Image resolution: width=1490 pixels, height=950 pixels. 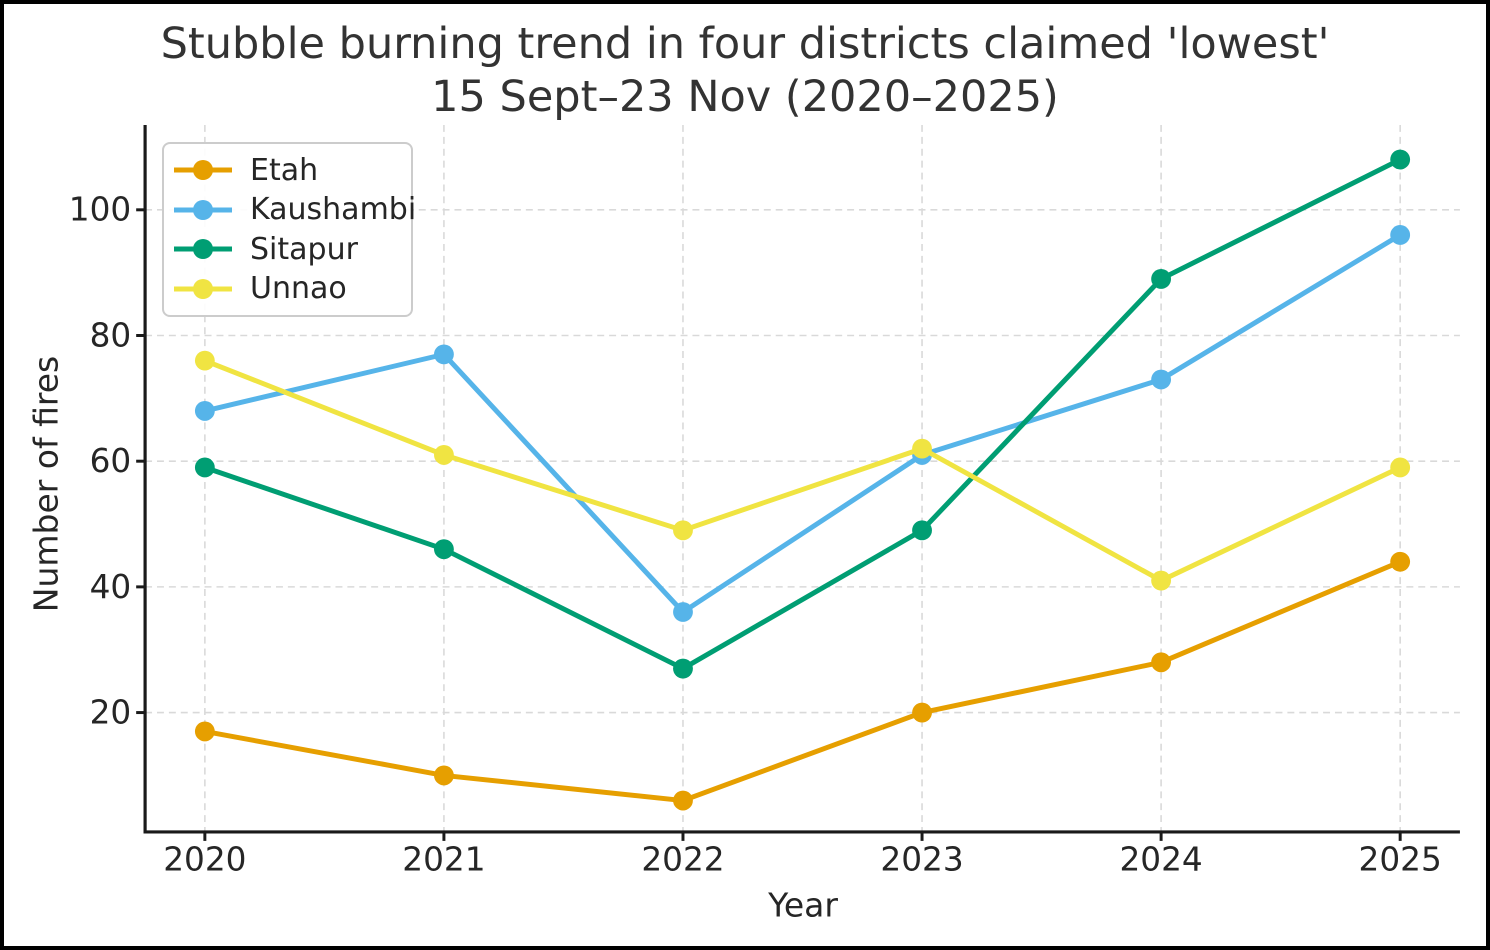 I want to click on point-unnao-2022, so click(x=683, y=530).